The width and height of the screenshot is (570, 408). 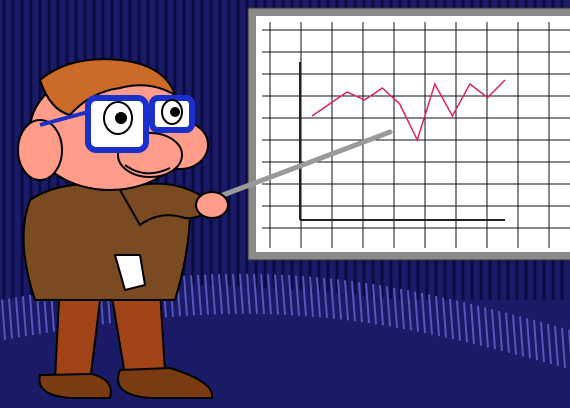 What do you see at coordinates (121, 118) in the screenshot?
I see `left-pupil` at bounding box center [121, 118].